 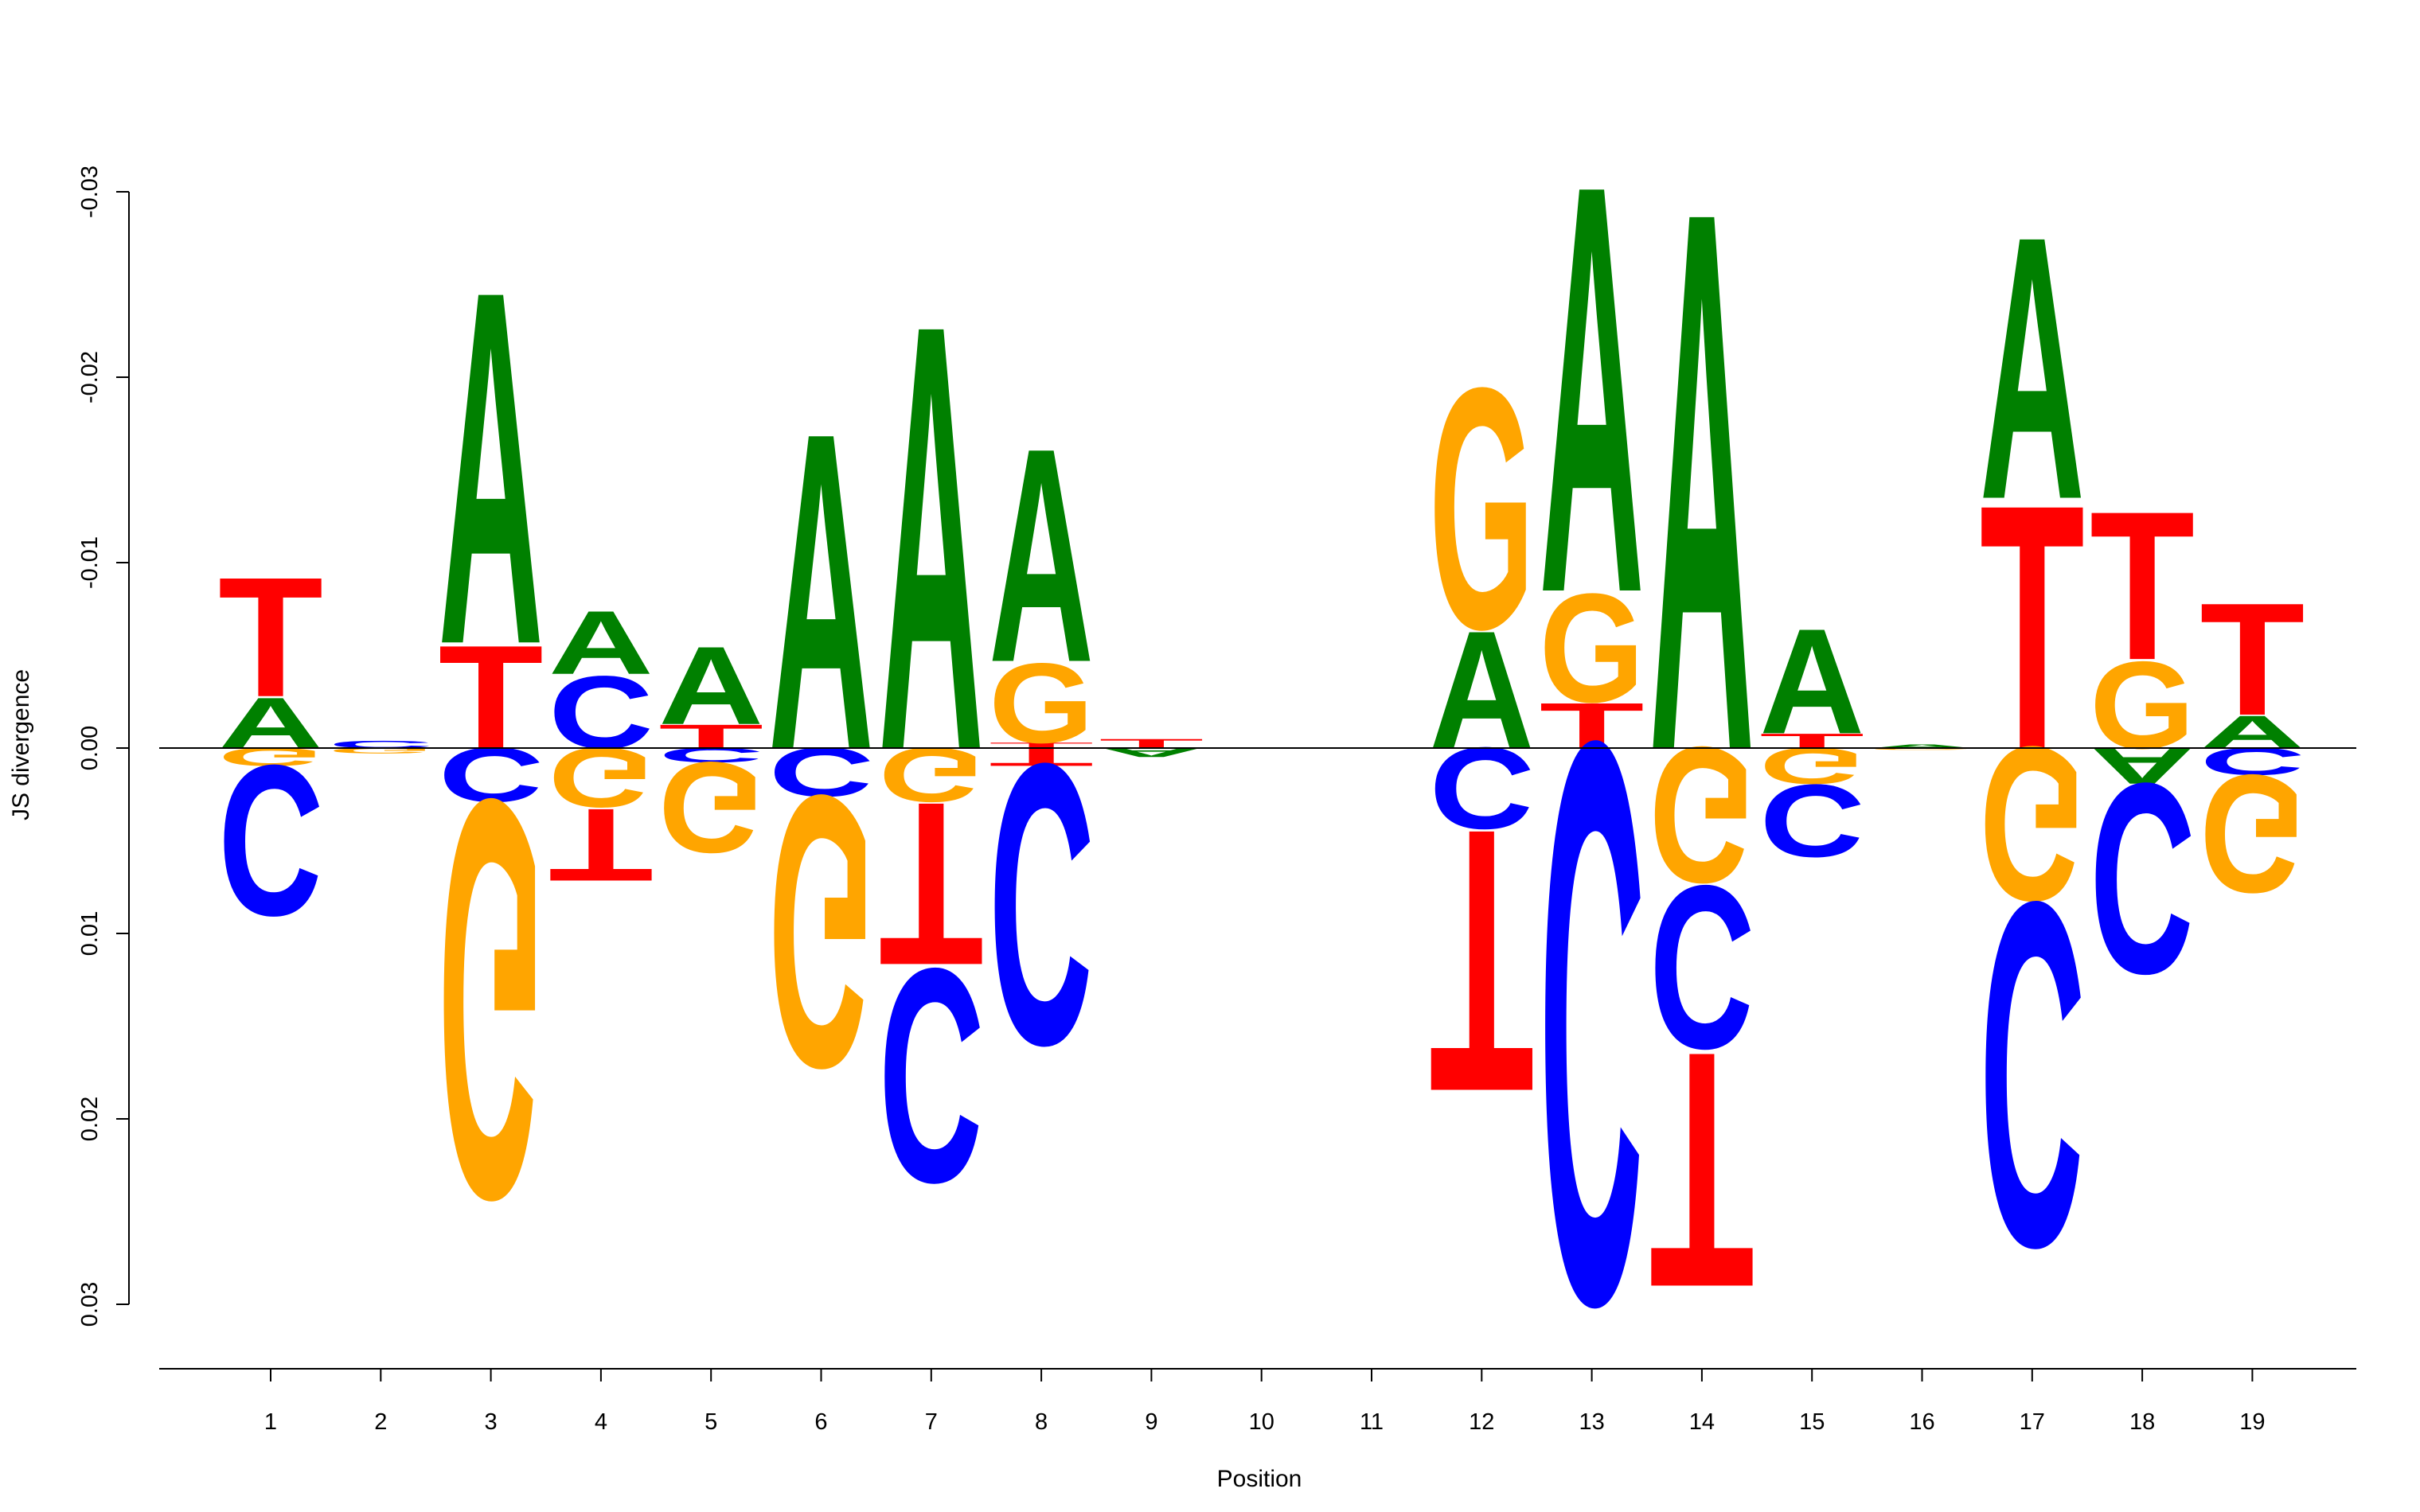 I want to click on x-tick-label: 4, so click(x=601, y=1422).